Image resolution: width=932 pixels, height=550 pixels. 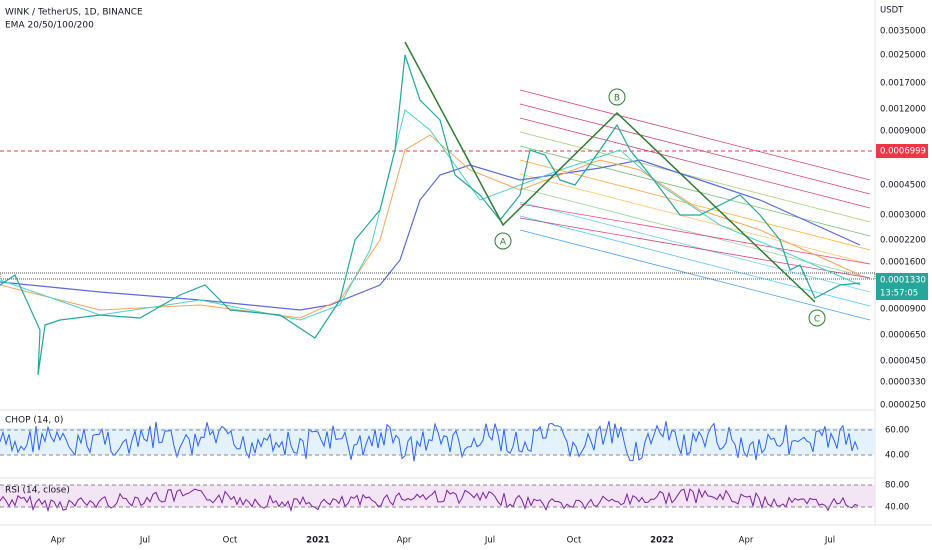 I want to click on pattern-label: C, so click(x=817, y=320).